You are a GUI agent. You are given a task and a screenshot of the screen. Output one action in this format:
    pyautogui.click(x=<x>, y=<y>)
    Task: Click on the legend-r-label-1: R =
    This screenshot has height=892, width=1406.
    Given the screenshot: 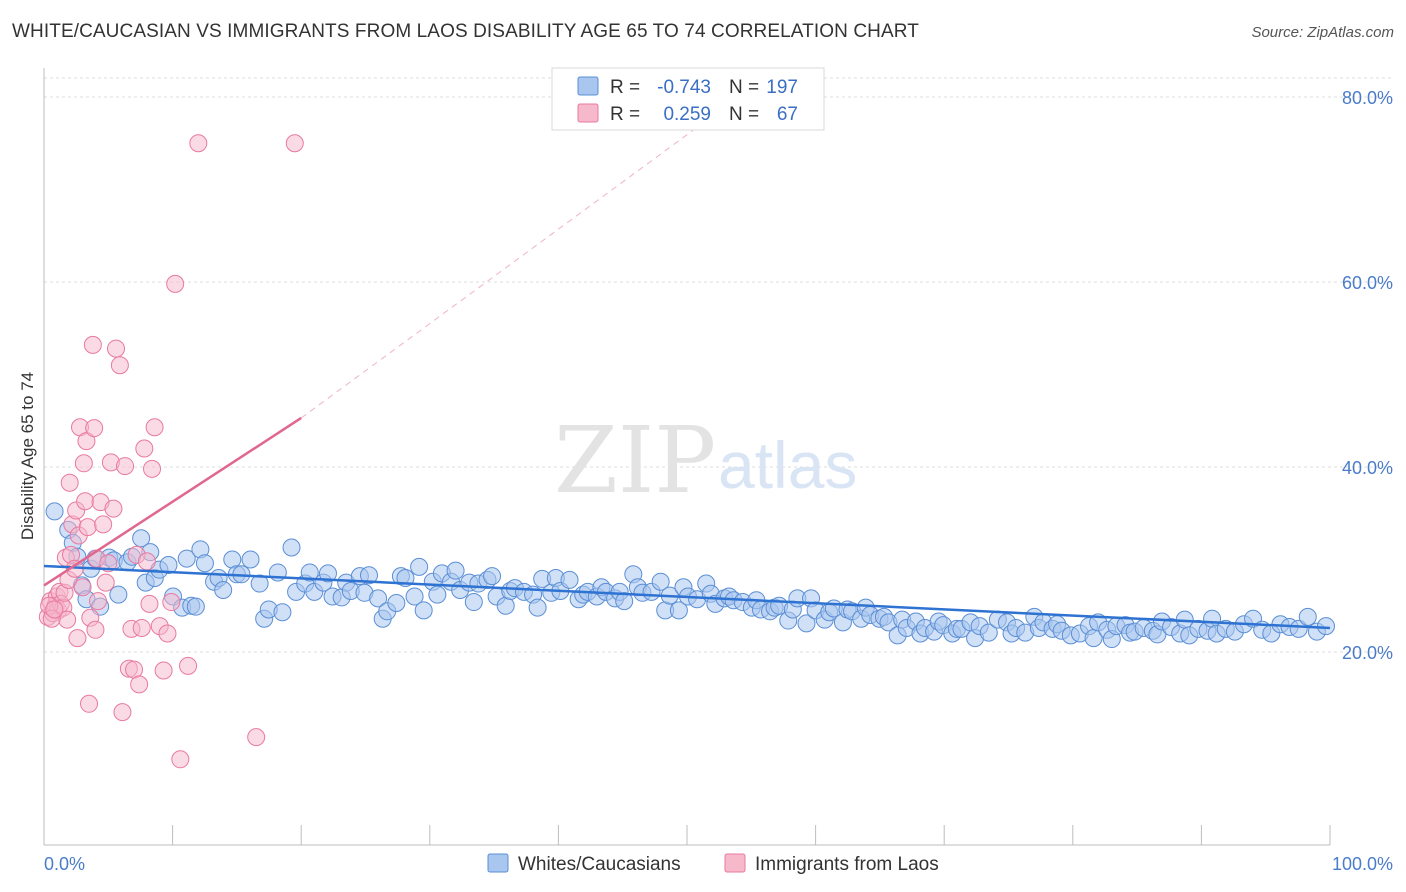 What is the action you would take?
    pyautogui.click(x=625, y=87)
    